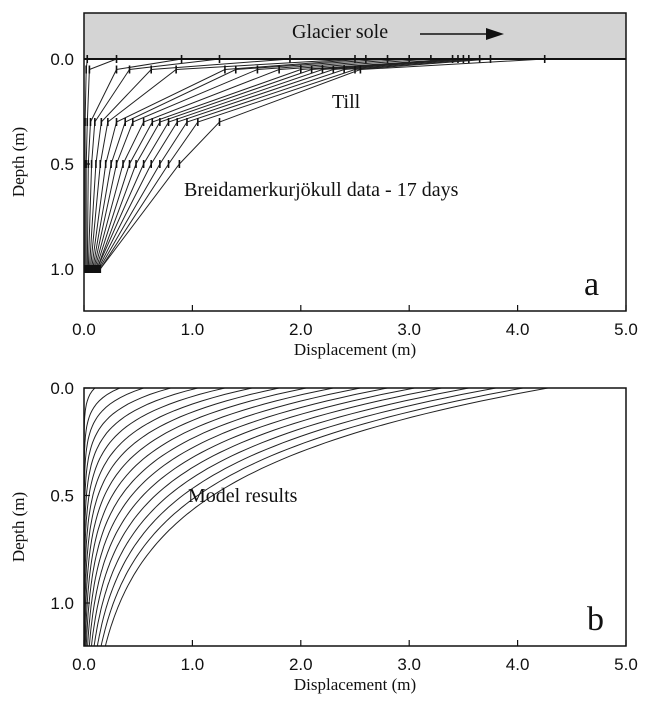  Describe the element at coordinates (340, 32) in the screenshot. I see `glacier-sole-label: Glacier sole` at that location.